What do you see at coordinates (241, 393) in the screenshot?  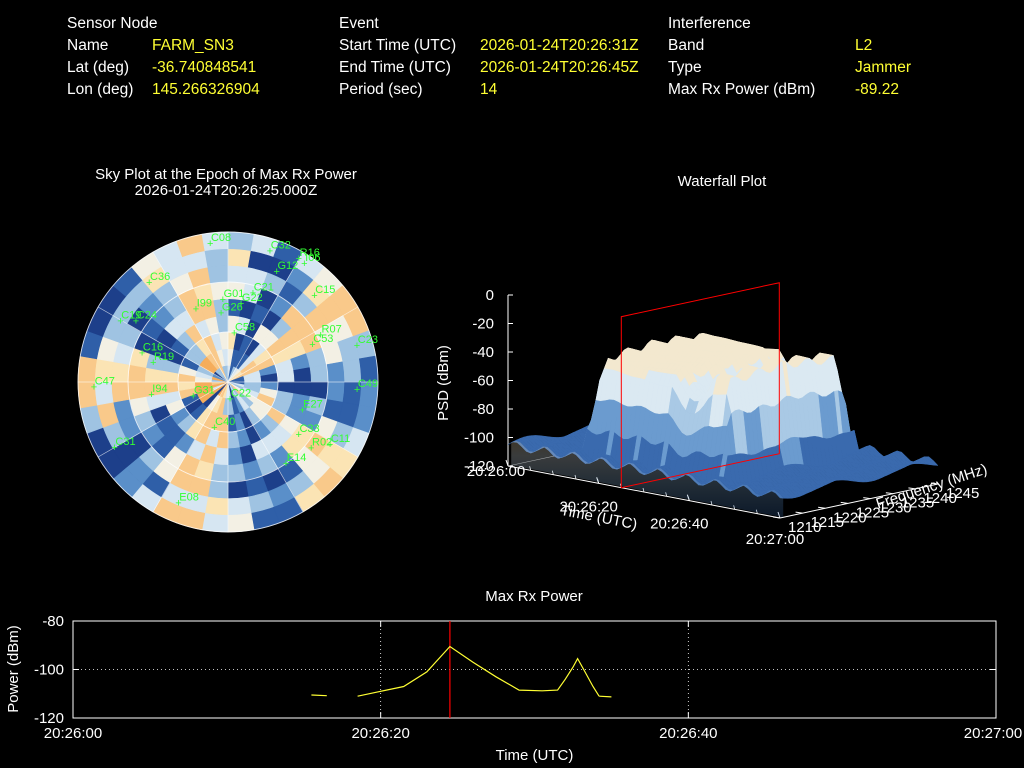 I see `satellite-label: C22` at bounding box center [241, 393].